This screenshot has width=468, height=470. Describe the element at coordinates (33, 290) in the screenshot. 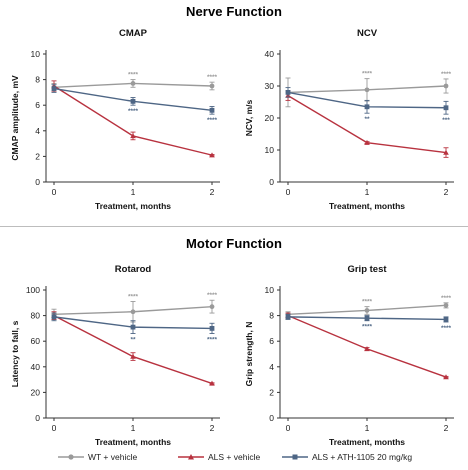

I see `y-tick-label: 100` at that location.